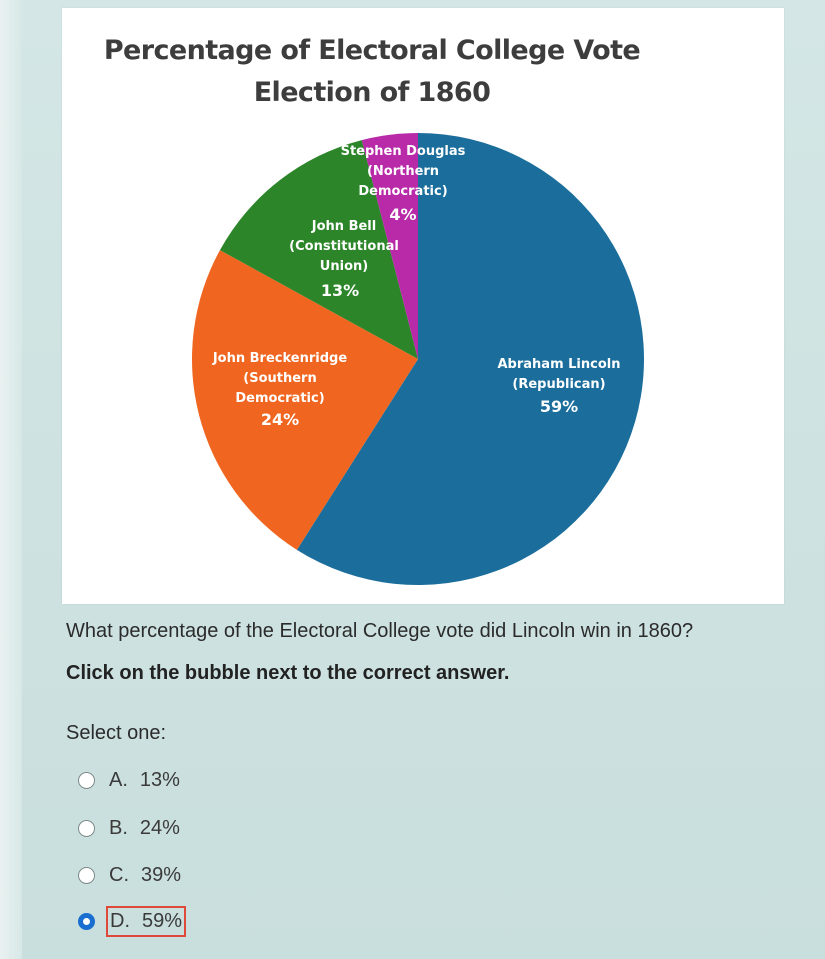  What do you see at coordinates (372, 92) in the screenshot?
I see `chart-title-line-2: Election of 1860` at bounding box center [372, 92].